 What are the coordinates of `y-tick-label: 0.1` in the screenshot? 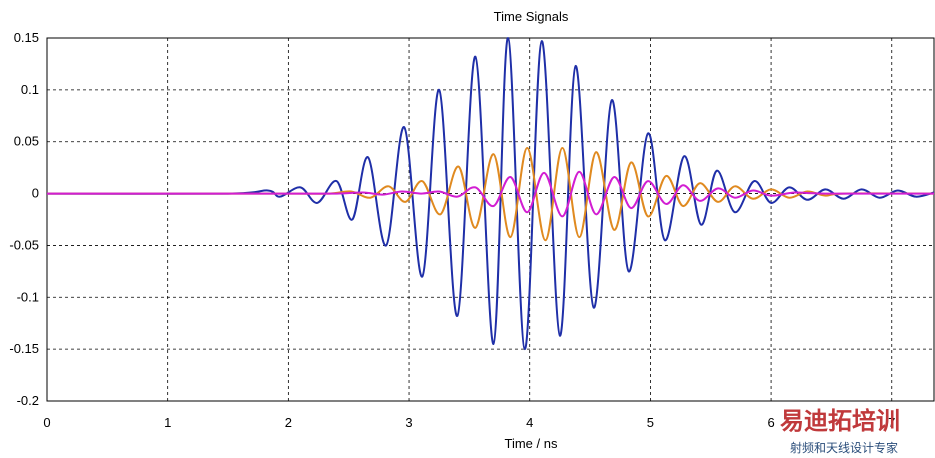 It's located at (30, 89).